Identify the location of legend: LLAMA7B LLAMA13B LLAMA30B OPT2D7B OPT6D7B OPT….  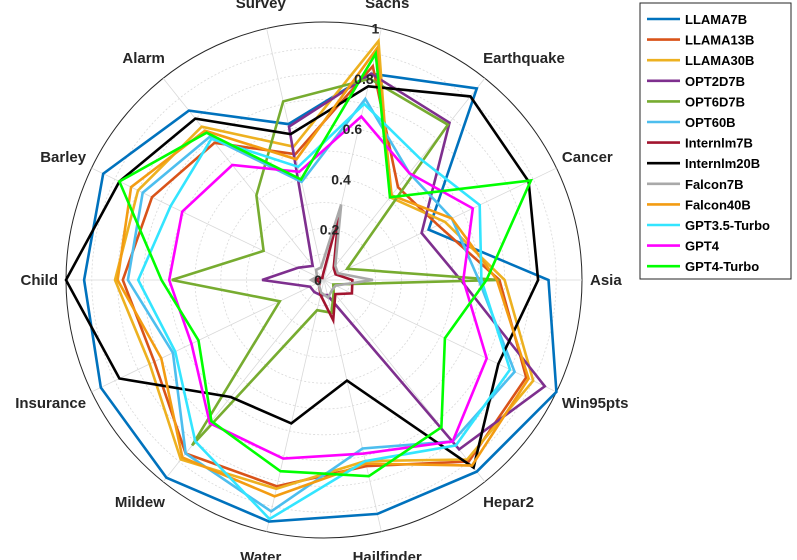
(715, 141).